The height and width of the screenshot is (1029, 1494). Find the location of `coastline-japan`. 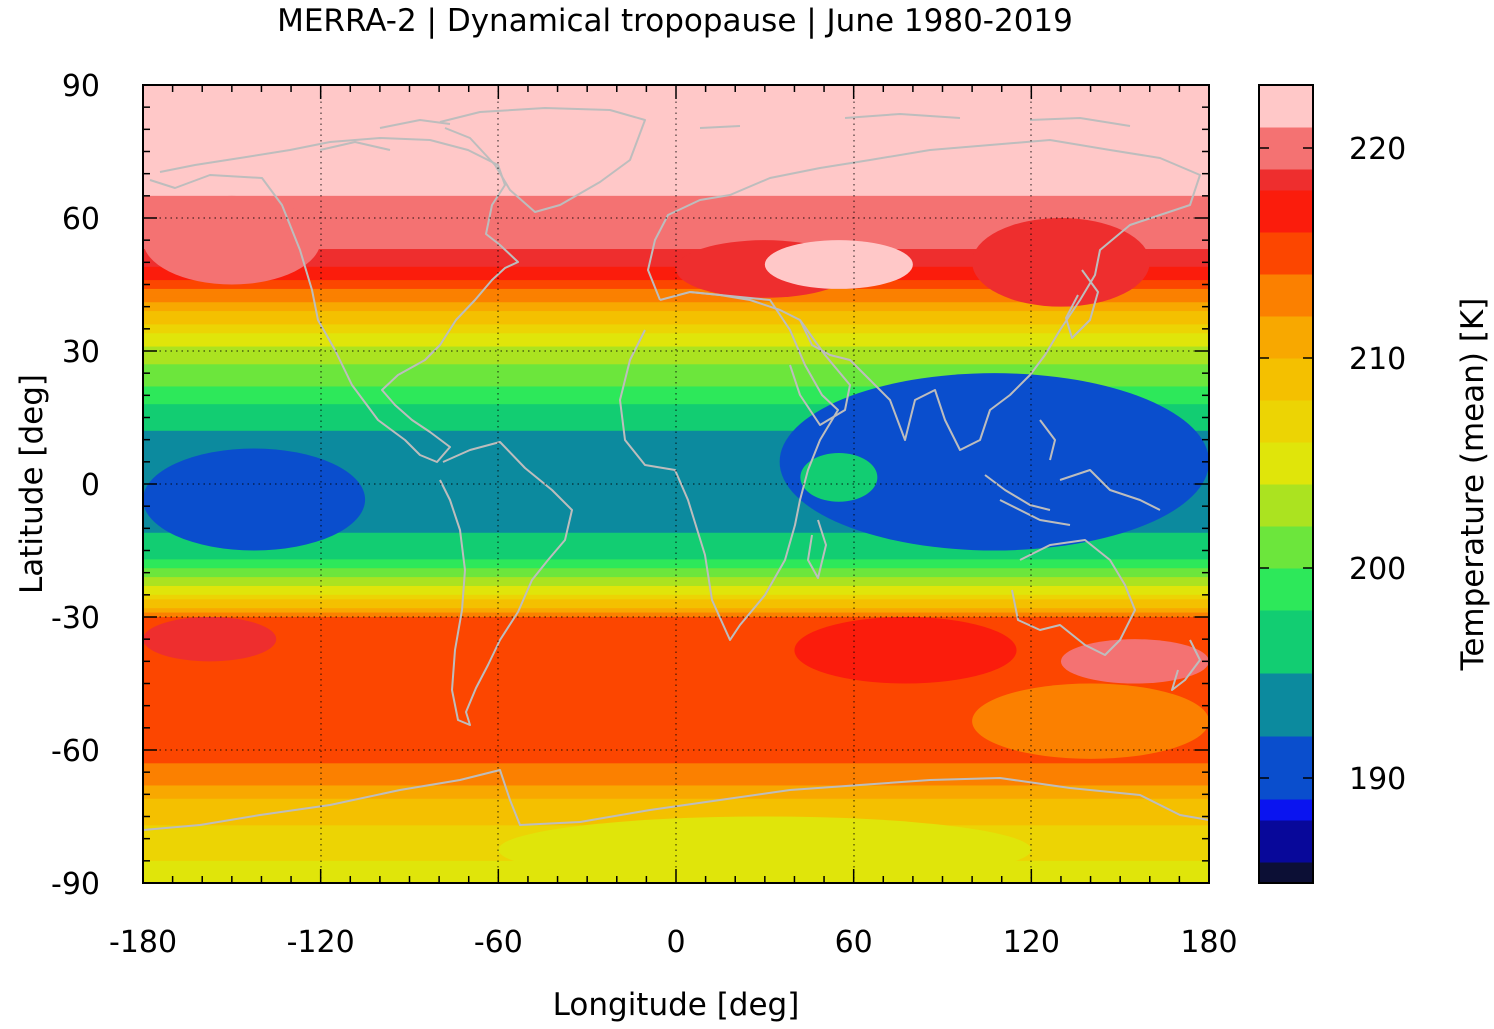

coastline-japan is located at coordinates (1082, 304).